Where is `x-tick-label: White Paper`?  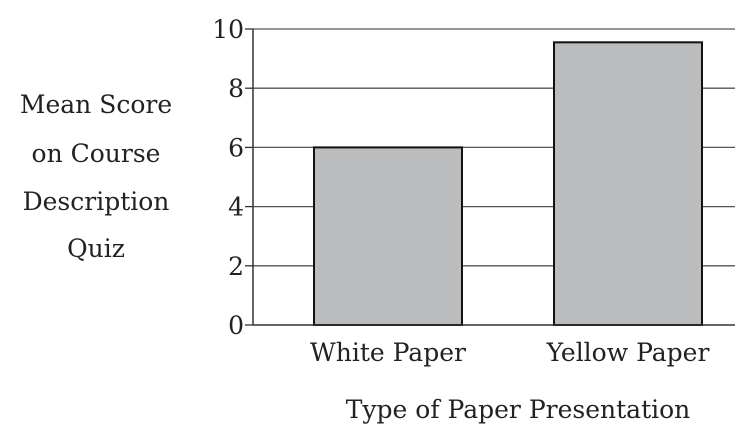 x-tick-label: White Paper is located at coordinates (388, 352).